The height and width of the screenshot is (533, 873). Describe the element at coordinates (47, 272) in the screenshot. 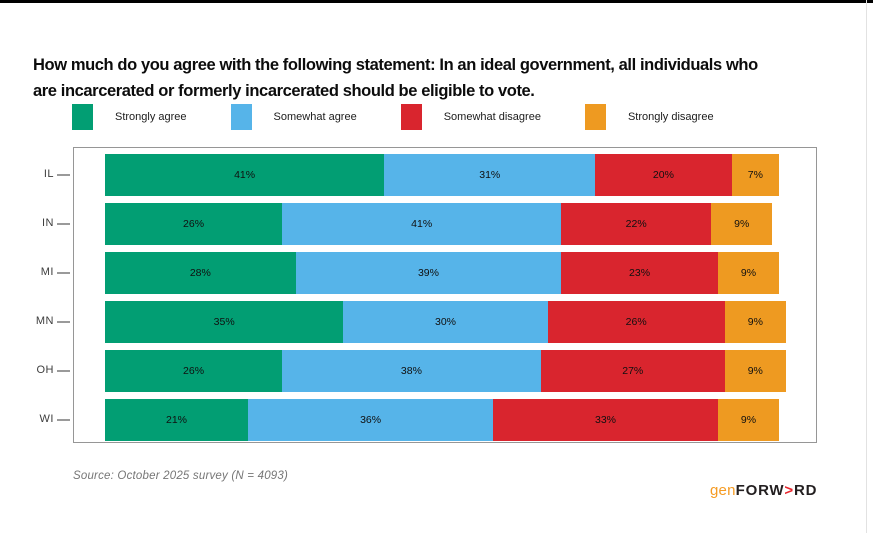

I see `y-axis-label: MI` at that location.